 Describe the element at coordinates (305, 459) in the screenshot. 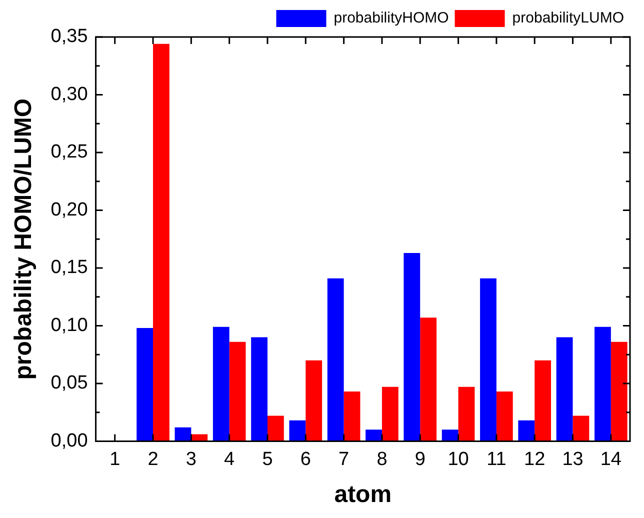

I see `x-tick-label: 6` at that location.